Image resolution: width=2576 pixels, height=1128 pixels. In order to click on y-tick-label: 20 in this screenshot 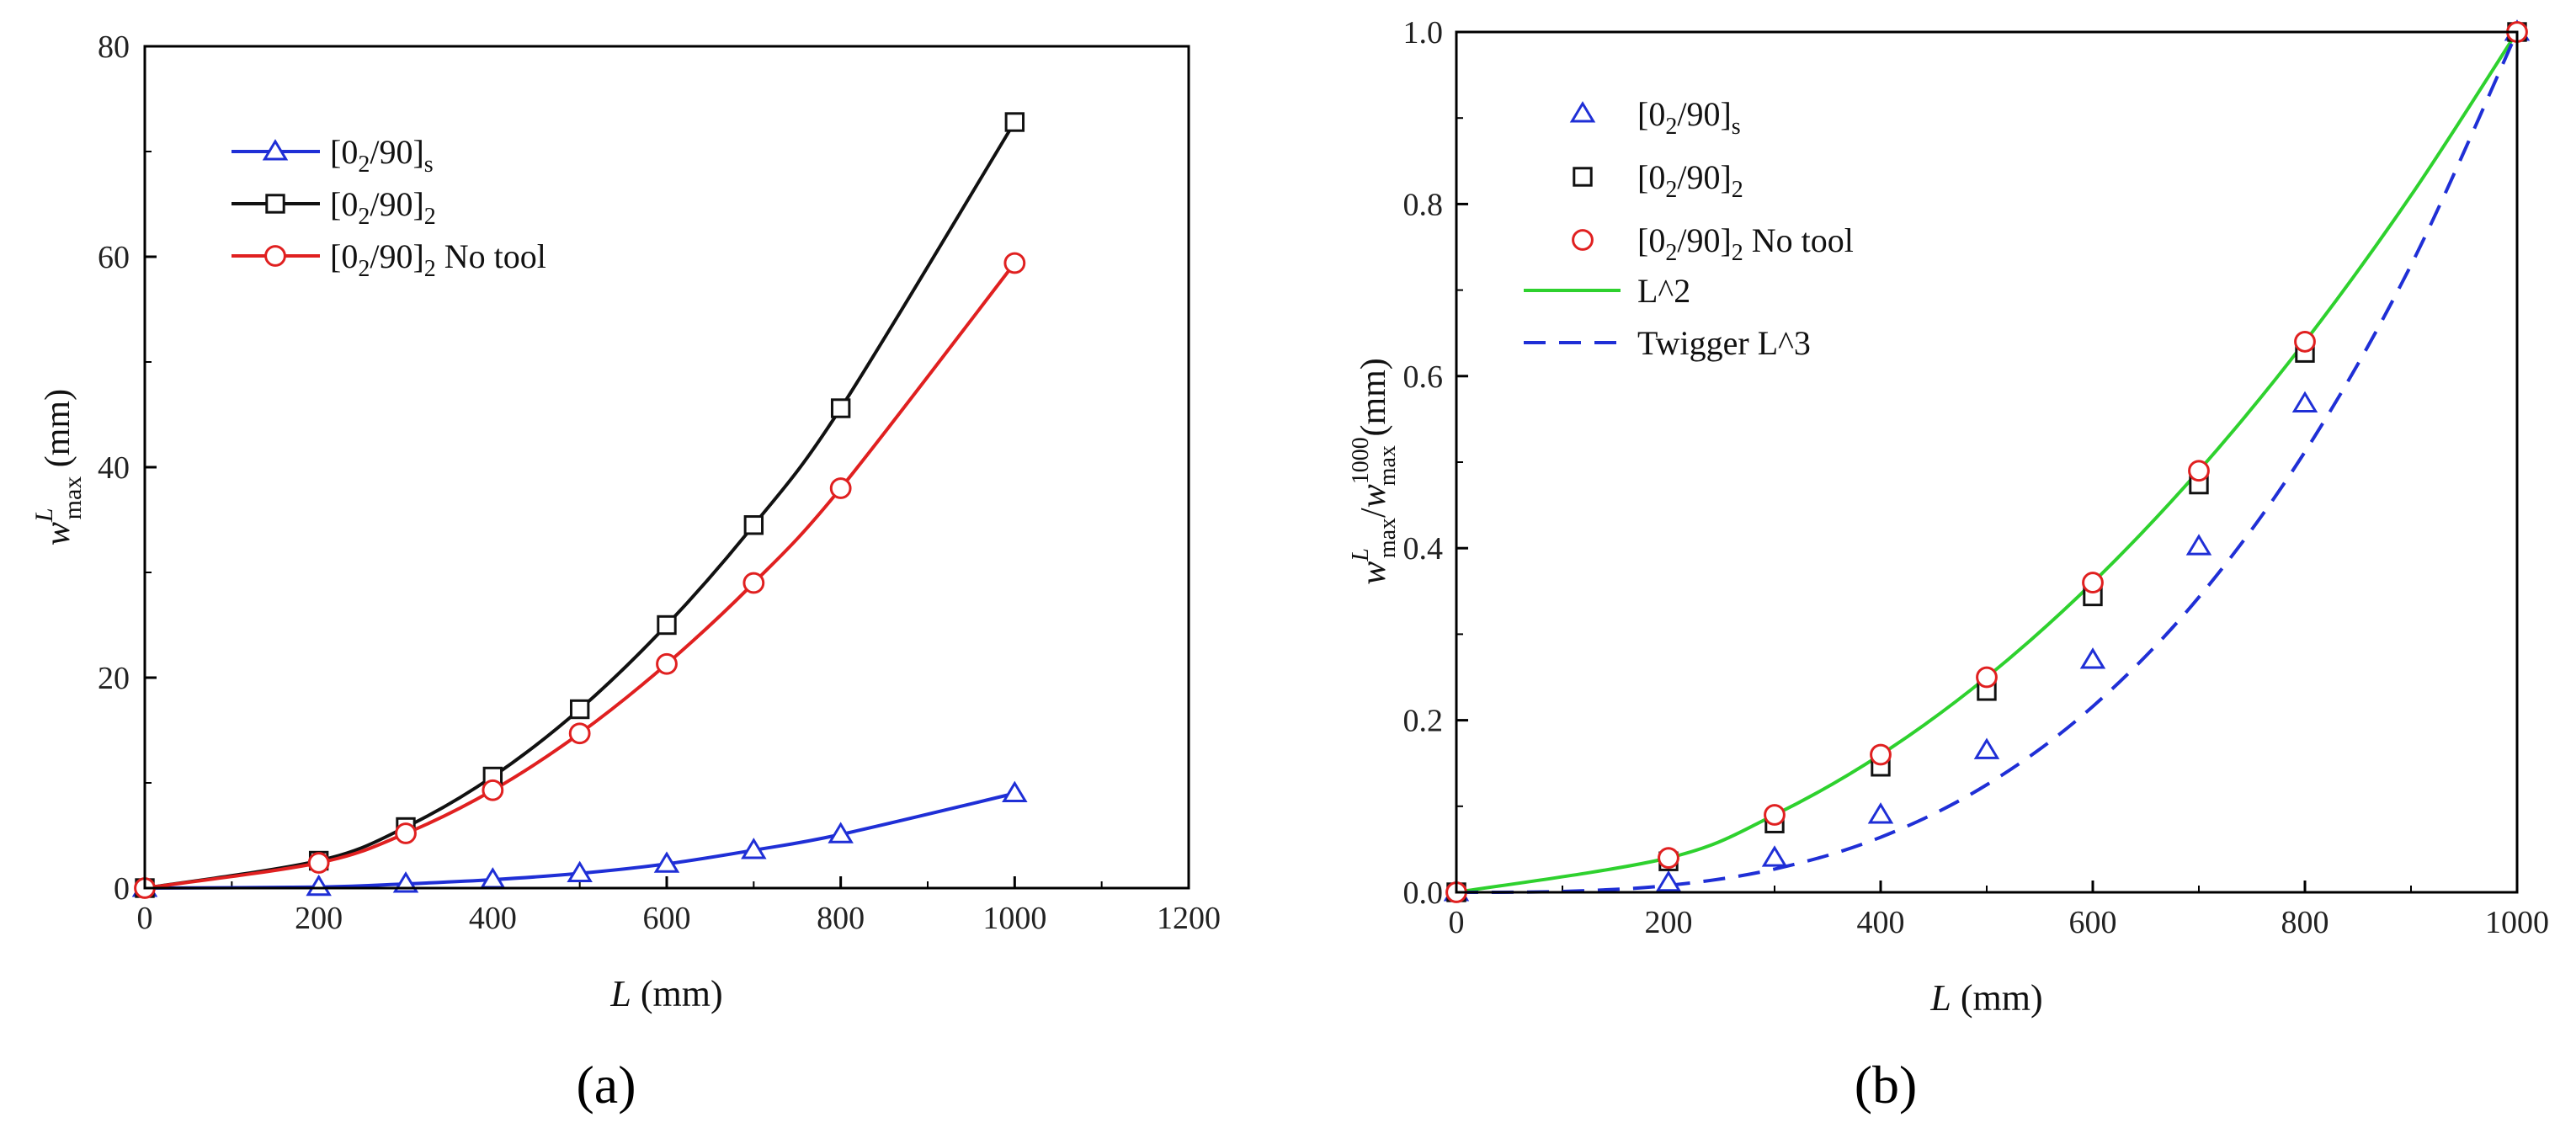, I will do `click(114, 678)`.